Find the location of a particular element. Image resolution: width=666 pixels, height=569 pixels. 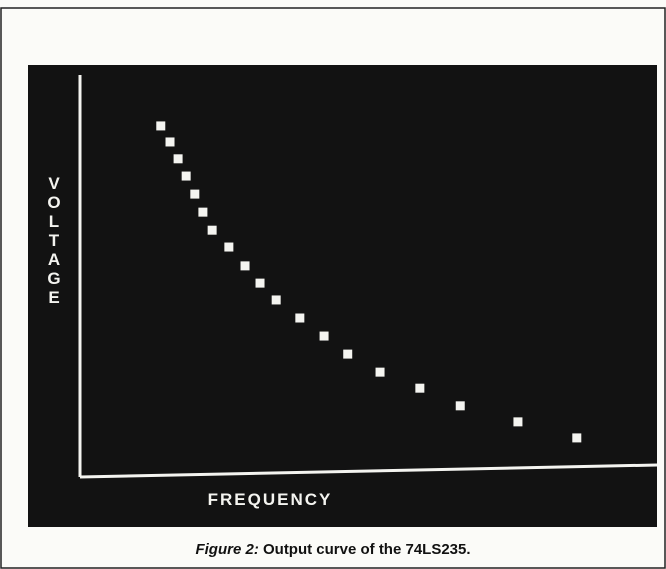

x-axis-label: FREQUENCY is located at coordinates (270, 499).